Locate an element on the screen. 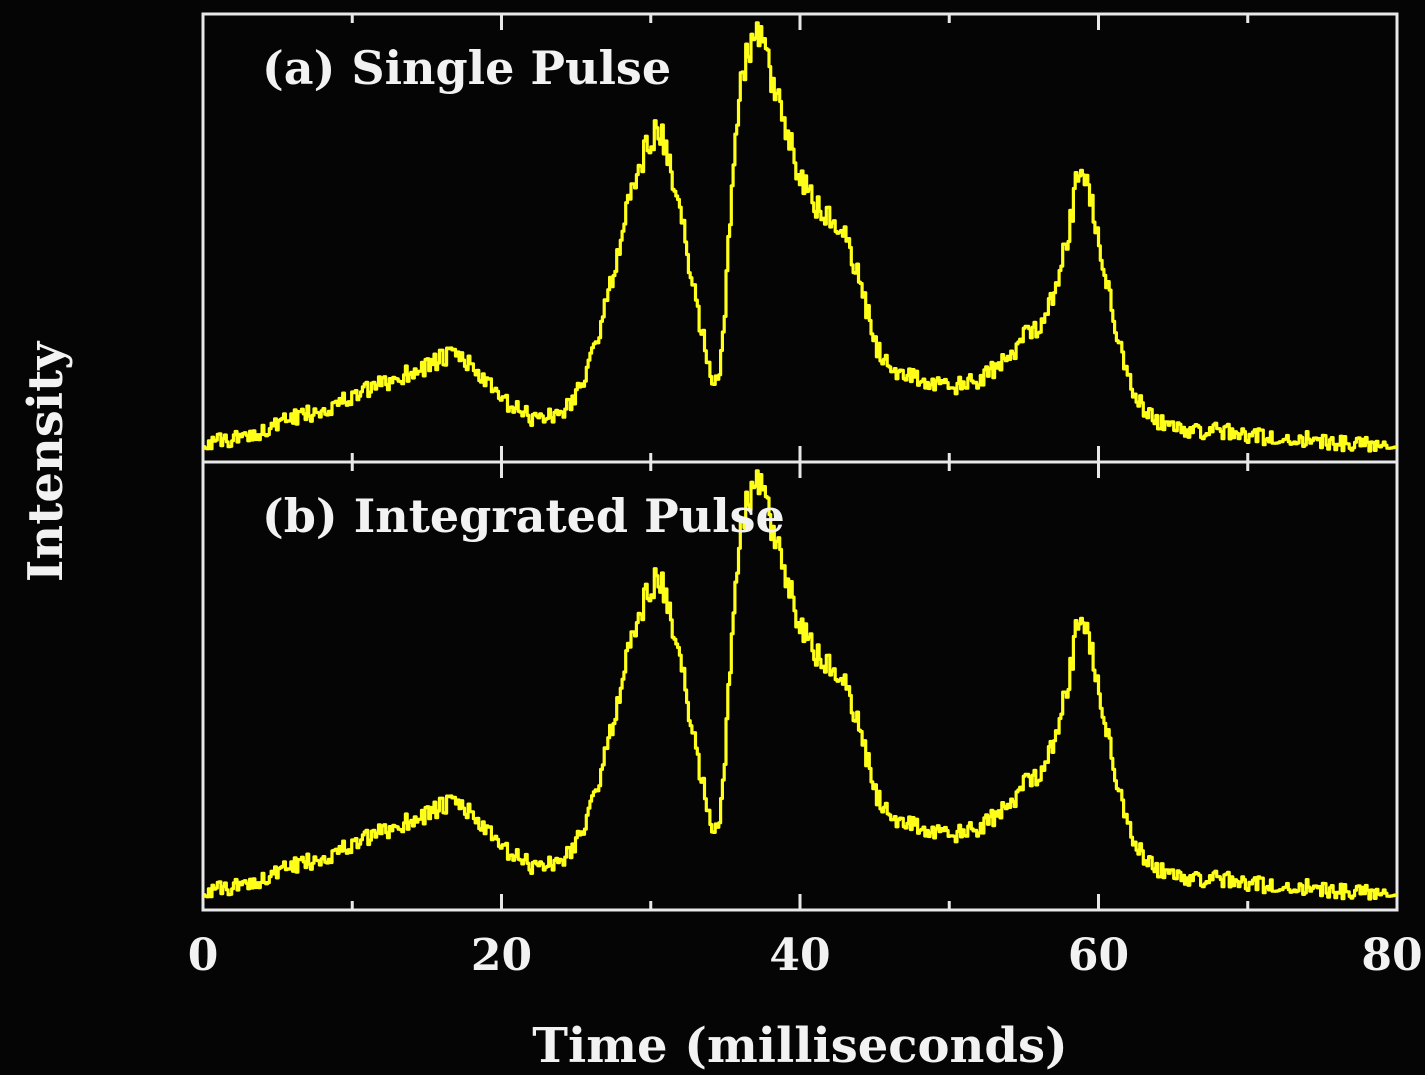  y-axis-label: Intensity is located at coordinates (46, 461).